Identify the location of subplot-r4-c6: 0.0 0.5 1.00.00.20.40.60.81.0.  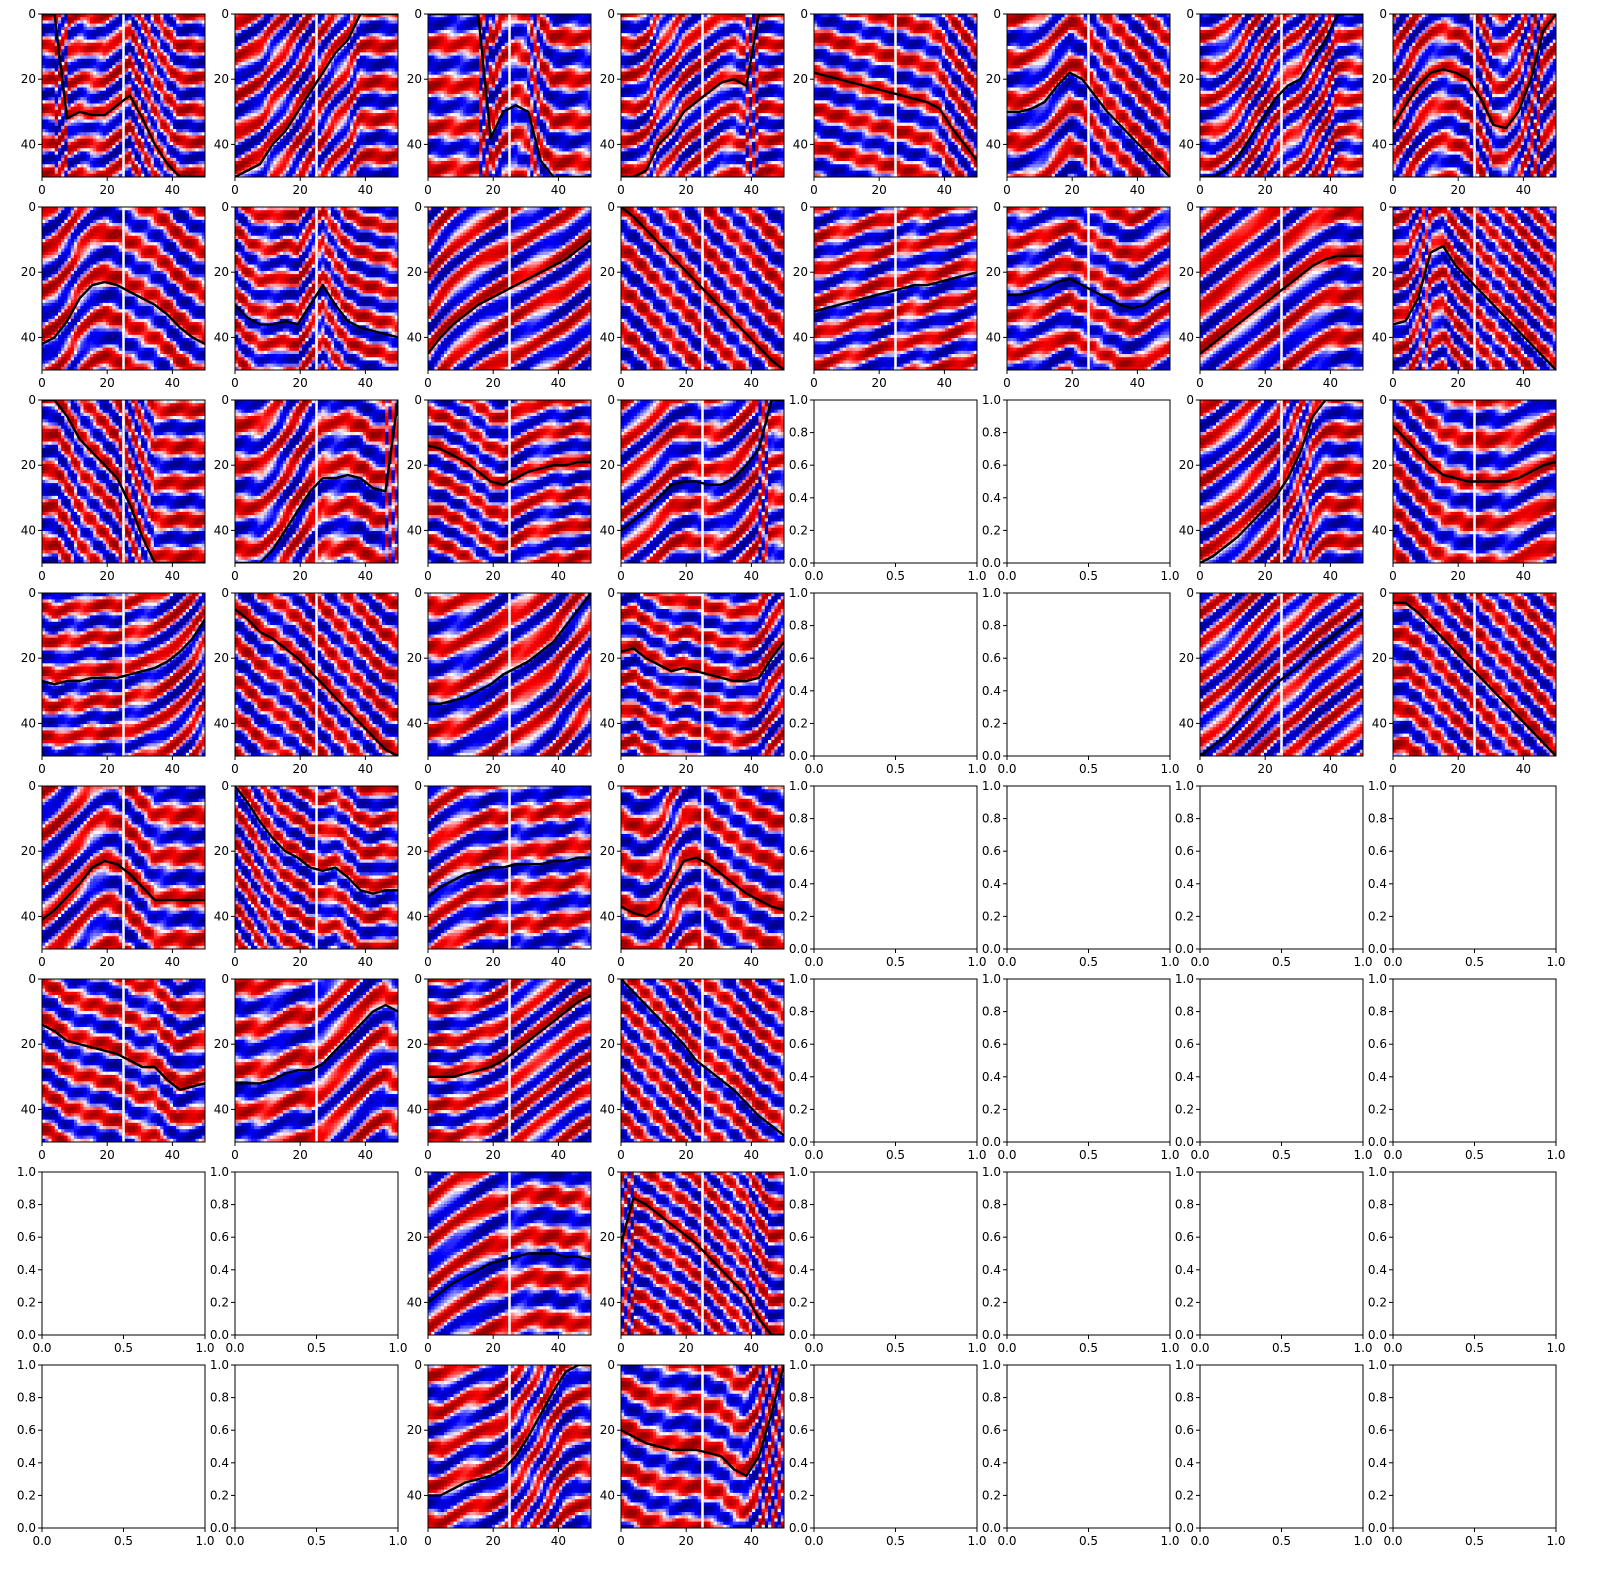
(1274, 874).